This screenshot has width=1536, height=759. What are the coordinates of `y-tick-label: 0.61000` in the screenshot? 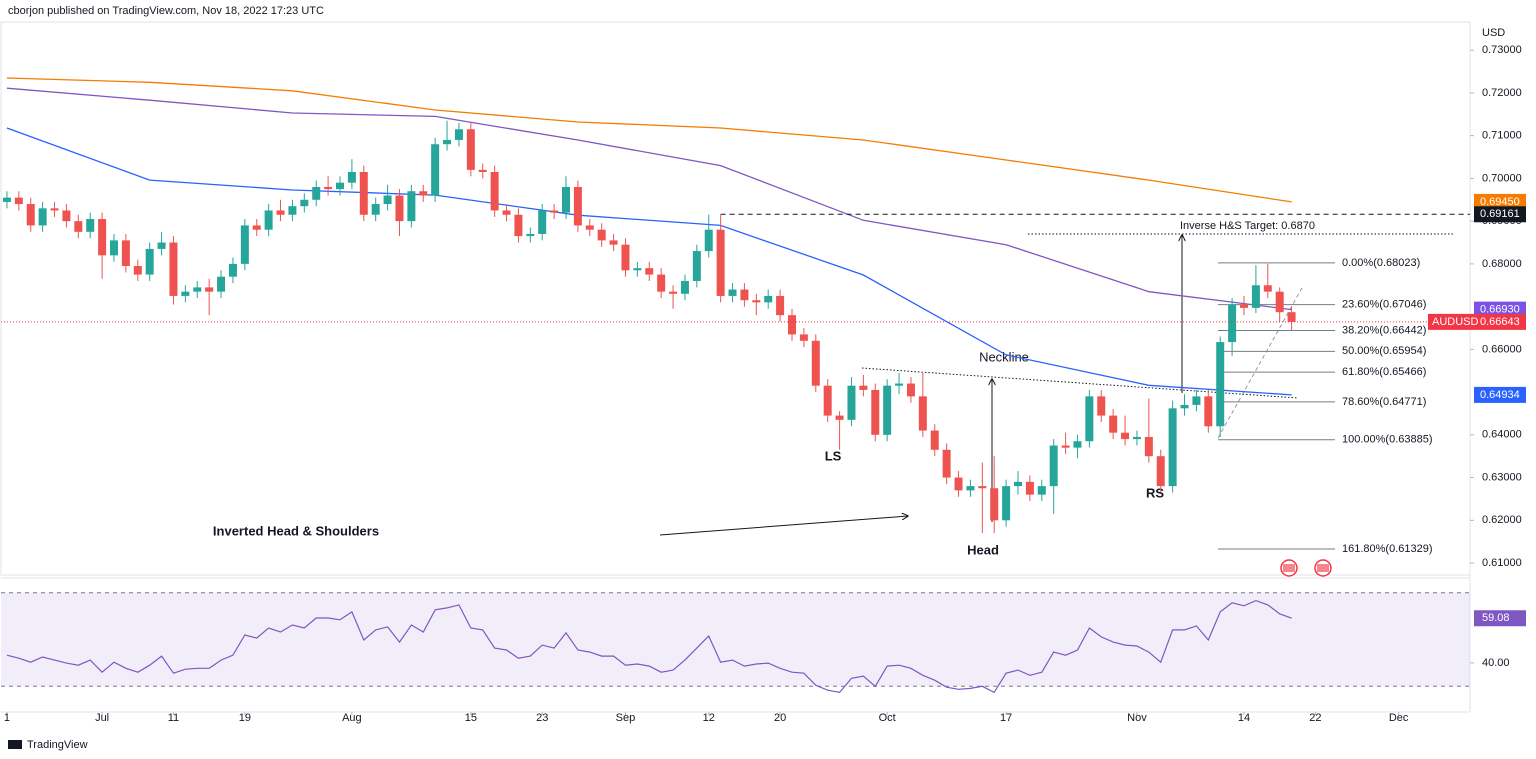 It's located at (1502, 563).